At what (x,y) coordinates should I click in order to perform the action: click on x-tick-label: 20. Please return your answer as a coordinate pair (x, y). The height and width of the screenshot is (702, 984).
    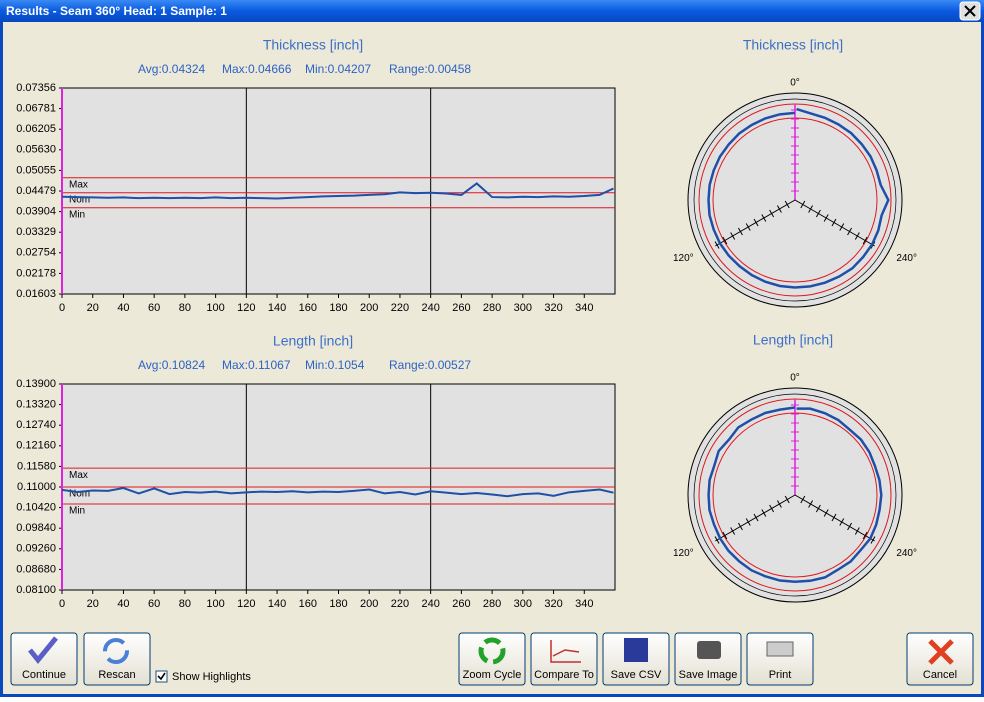
    Looking at the image, I should click on (93, 308).